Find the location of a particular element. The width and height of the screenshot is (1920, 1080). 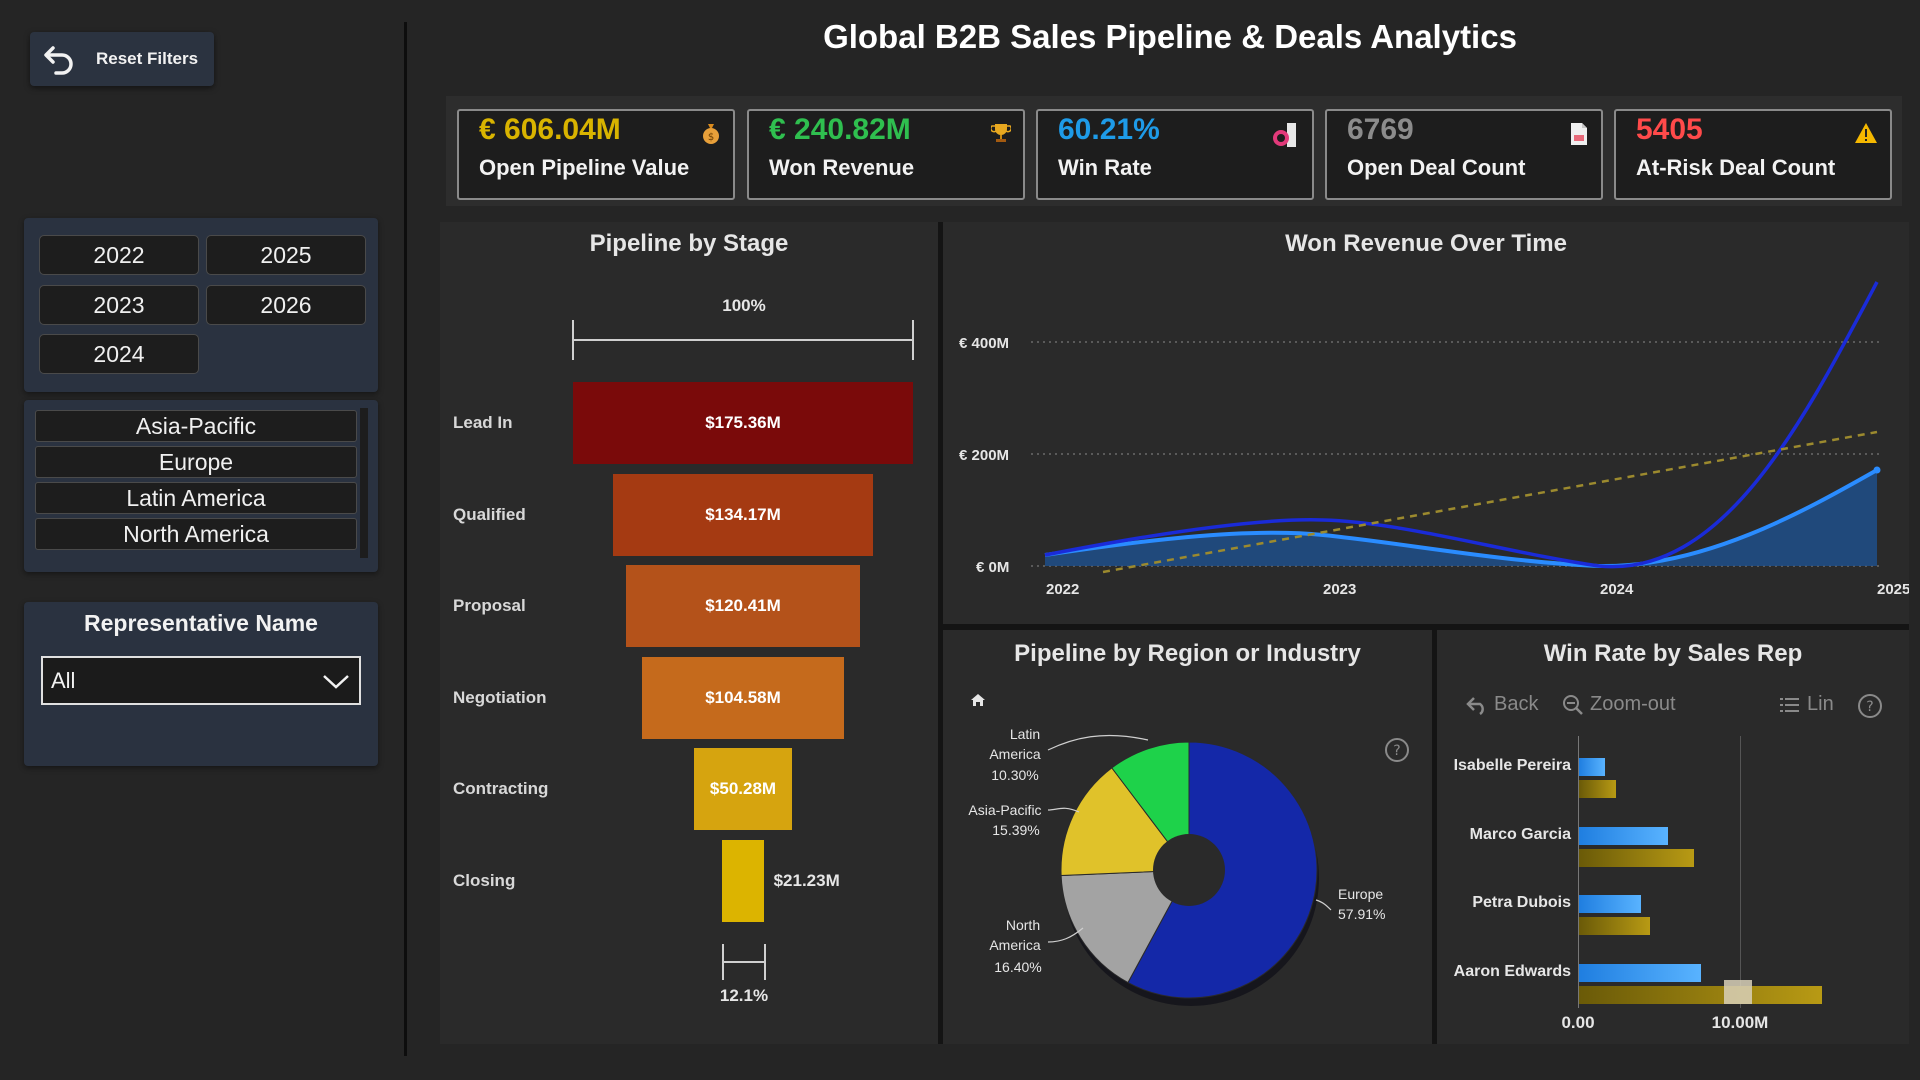

kpi-value: 60.21% is located at coordinates (1109, 129).